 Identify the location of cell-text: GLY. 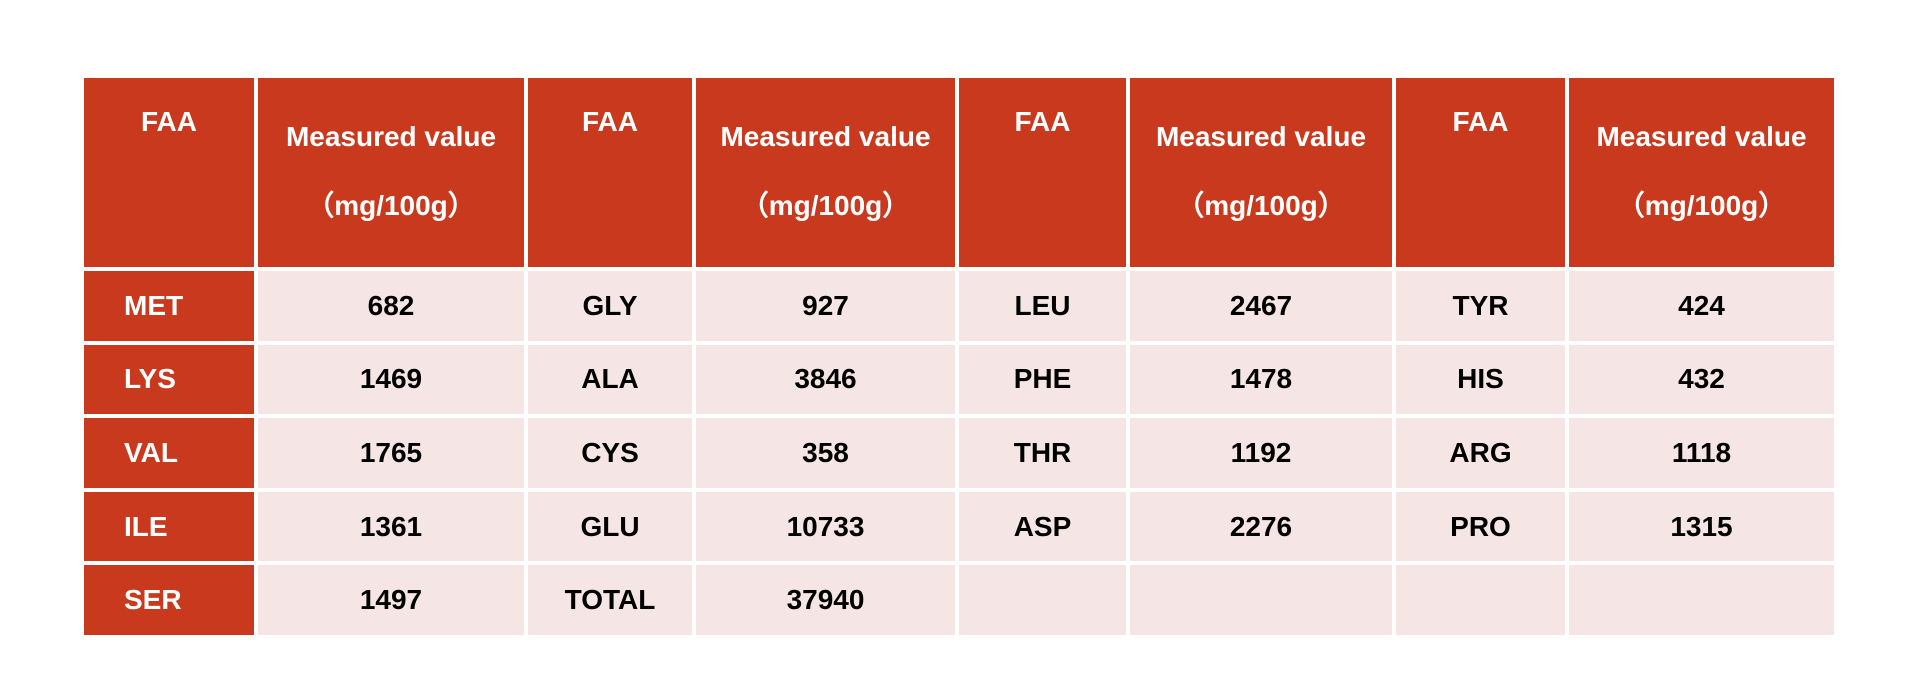
(610, 305).